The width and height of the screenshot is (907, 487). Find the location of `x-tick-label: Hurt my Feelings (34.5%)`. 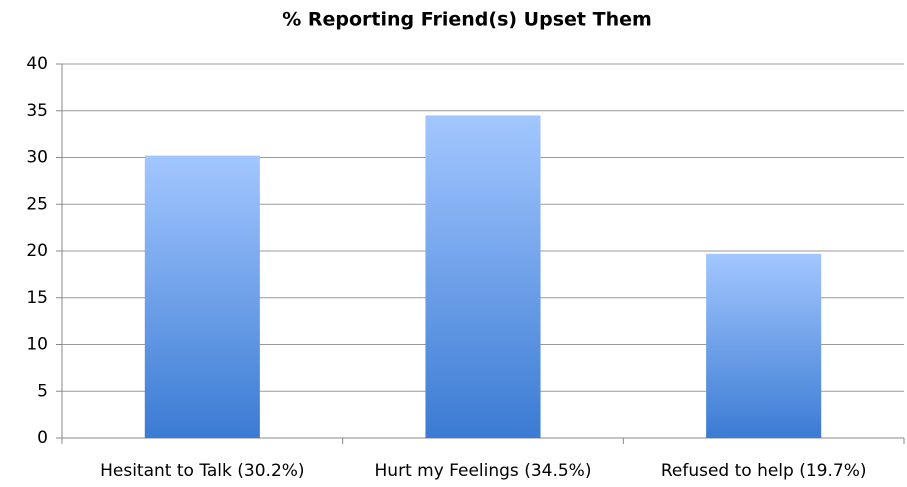

x-tick-label: Hurt my Feelings (34.5%) is located at coordinates (483, 471).